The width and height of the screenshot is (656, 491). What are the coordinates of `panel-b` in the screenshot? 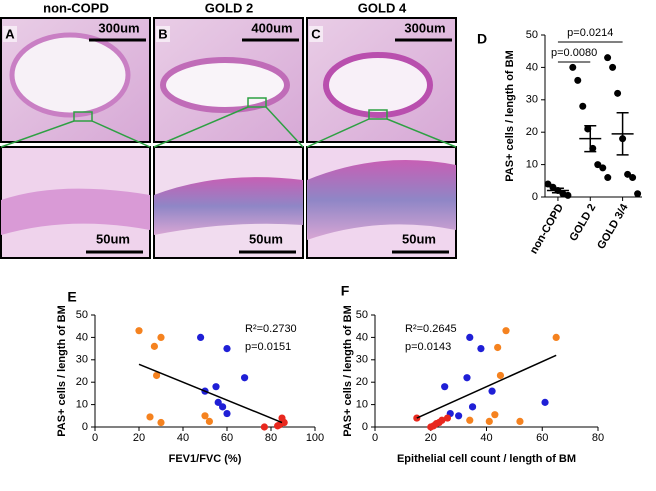 It's located at (228, 138).